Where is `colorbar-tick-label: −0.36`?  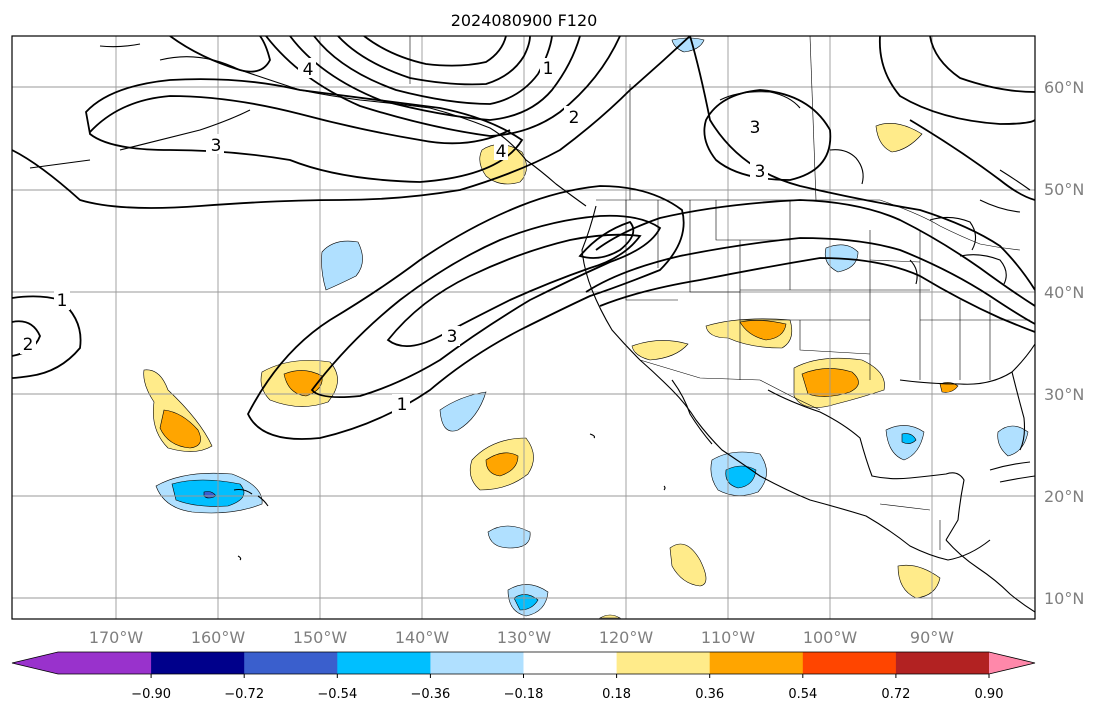
colorbar-tick-label: −0.36 is located at coordinates (430, 694).